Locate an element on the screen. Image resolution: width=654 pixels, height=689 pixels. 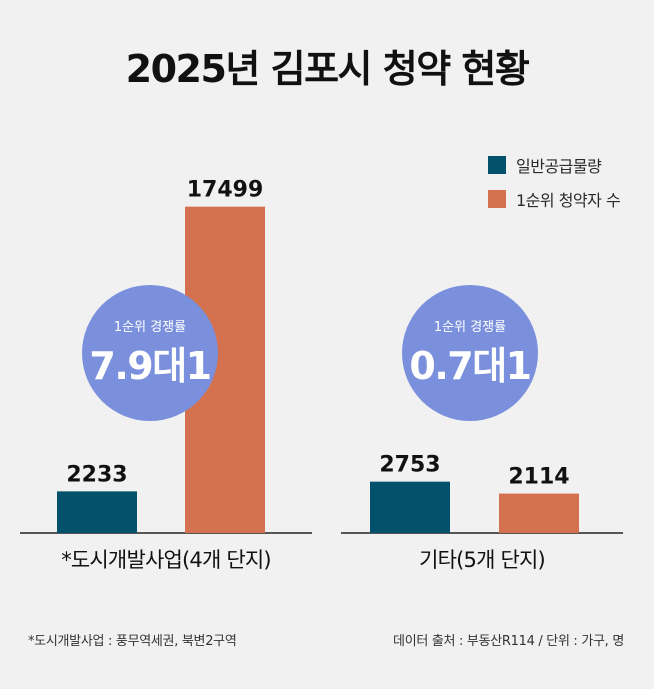
data-label-supply: 2753 is located at coordinates (409, 465).